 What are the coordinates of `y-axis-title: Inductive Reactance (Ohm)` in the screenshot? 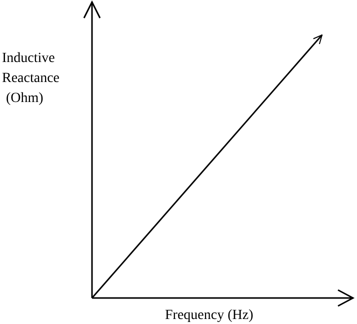 It's located at (31, 78).